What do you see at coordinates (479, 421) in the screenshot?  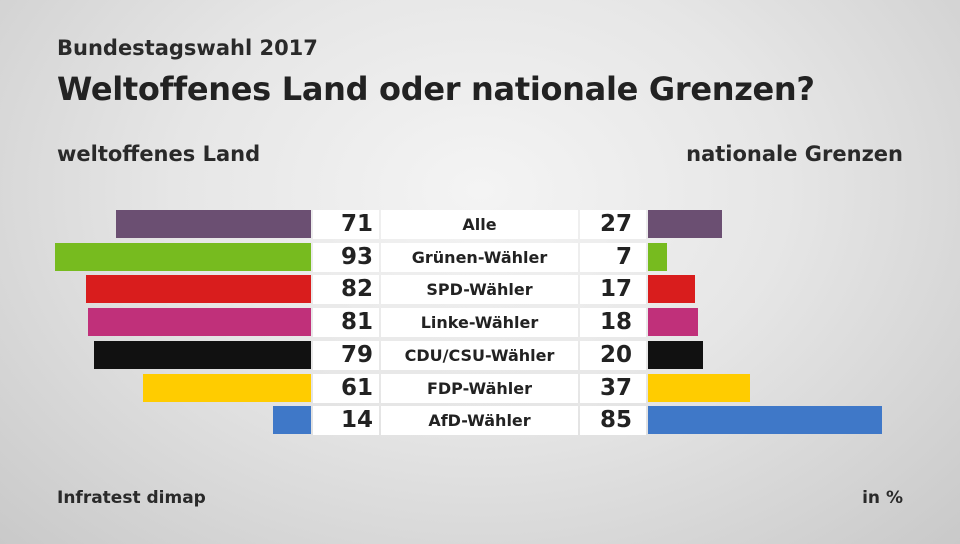 I see `category-label-6: AfD-Wähler` at bounding box center [479, 421].